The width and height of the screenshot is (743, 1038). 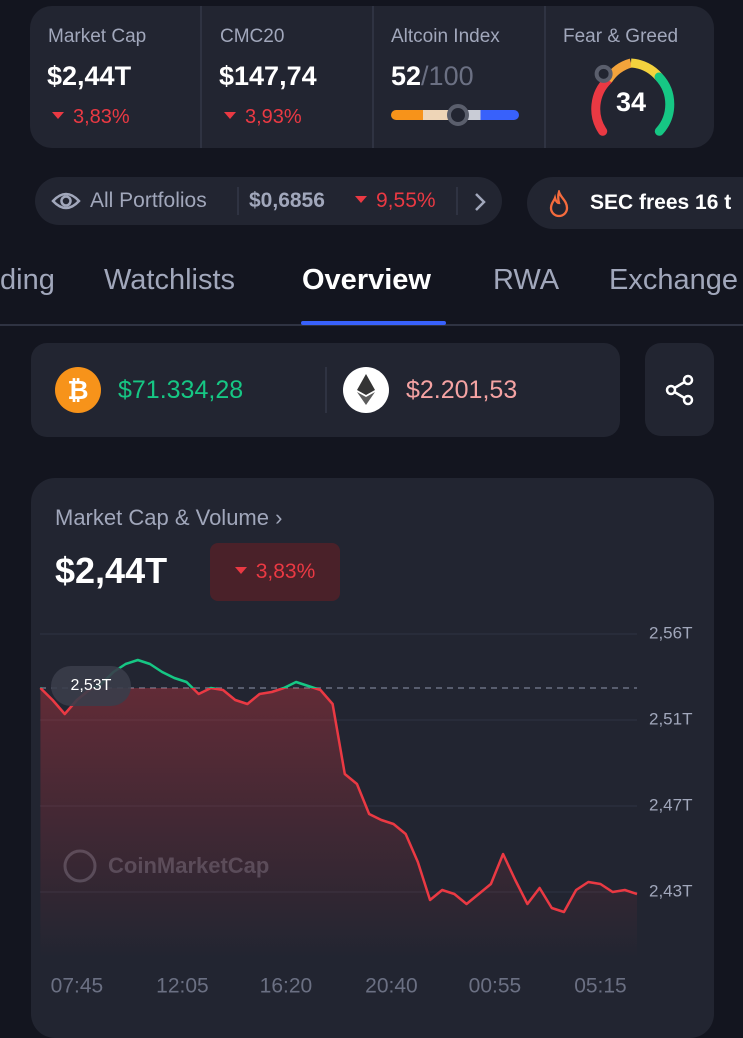 I want to click on news-pill, so click(x=635, y=203).